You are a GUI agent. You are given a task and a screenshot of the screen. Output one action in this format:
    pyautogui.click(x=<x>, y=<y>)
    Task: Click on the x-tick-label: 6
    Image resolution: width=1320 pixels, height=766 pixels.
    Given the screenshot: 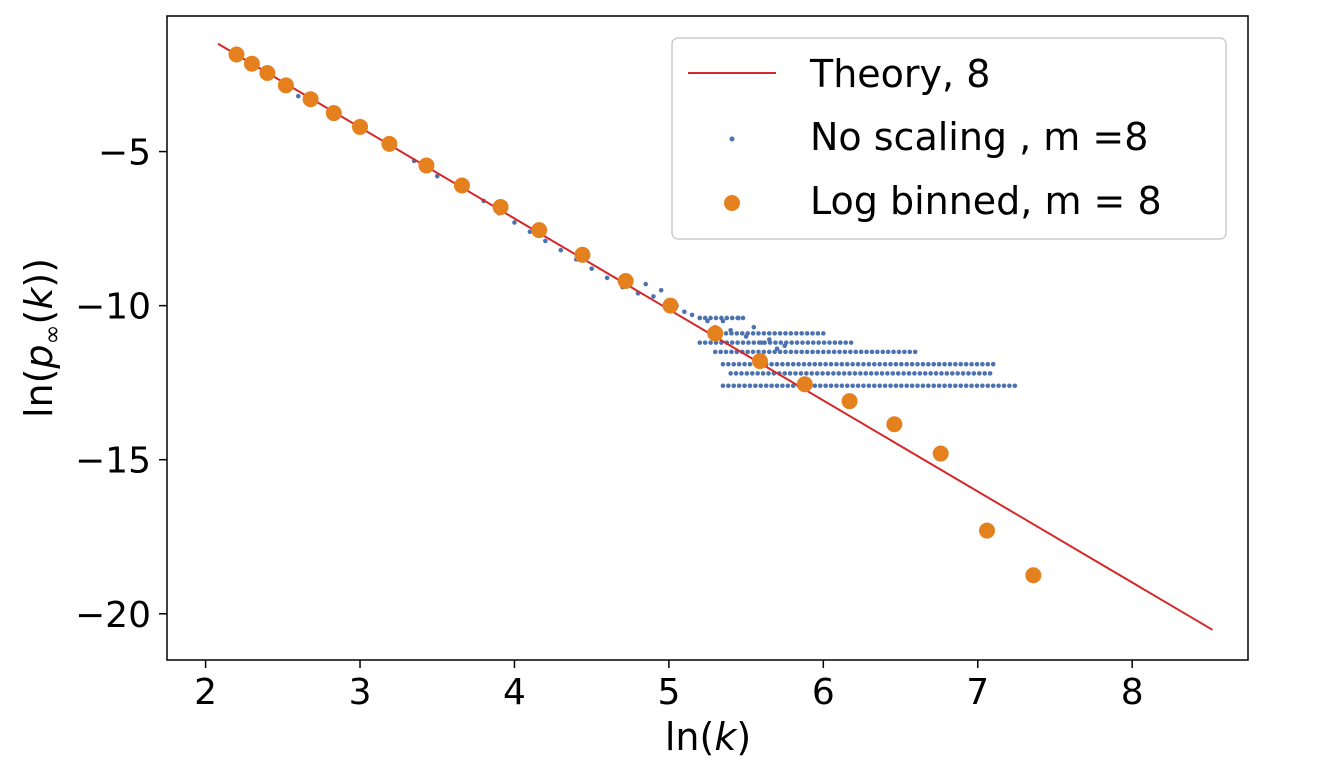 What is the action you would take?
    pyautogui.click(x=823, y=692)
    